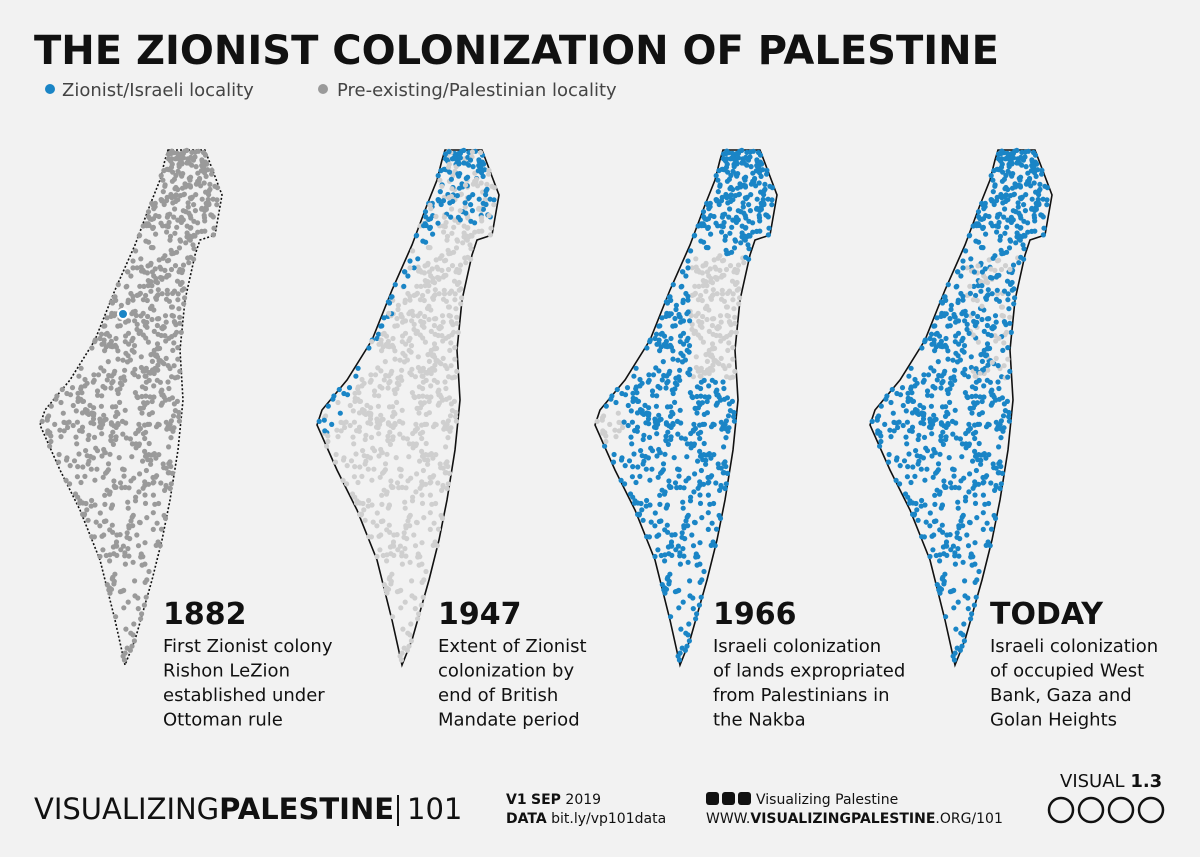 The height and width of the screenshot is (857, 1200). I want to click on url: WWW.VISUALIZINGPALESTINE.ORG/101, so click(854, 819).